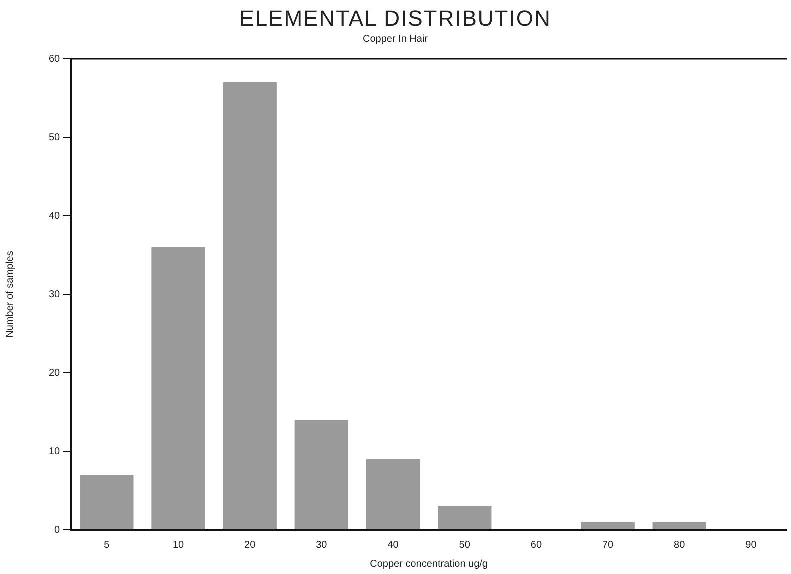 The image size is (791, 574). What do you see at coordinates (680, 545) in the screenshot?
I see `x-tick-label: 80` at bounding box center [680, 545].